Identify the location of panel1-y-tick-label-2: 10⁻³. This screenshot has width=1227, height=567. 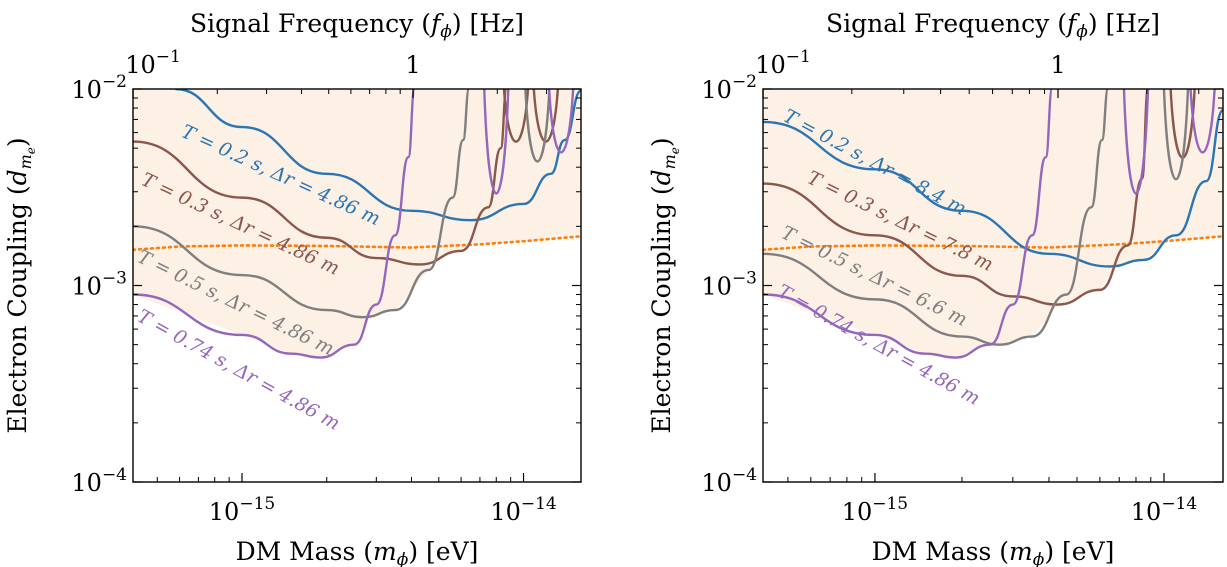
(99, 285).